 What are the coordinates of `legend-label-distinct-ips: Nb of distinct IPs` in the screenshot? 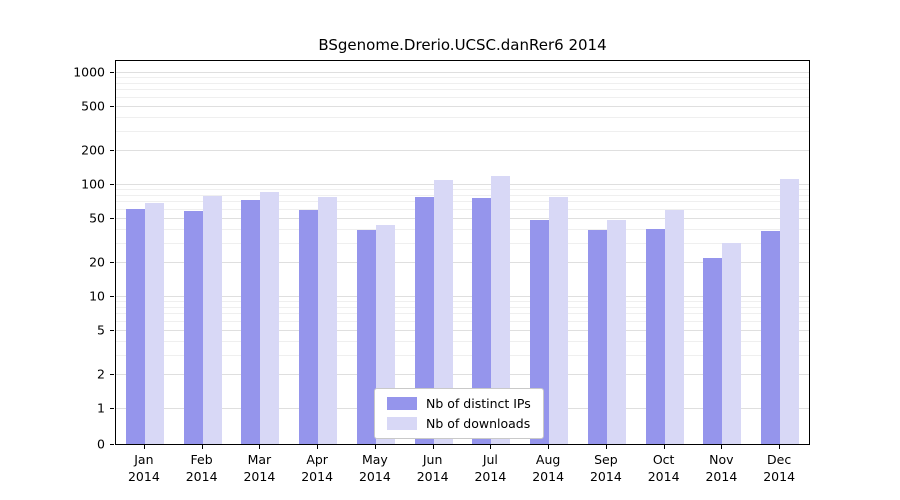 It's located at (478, 403).